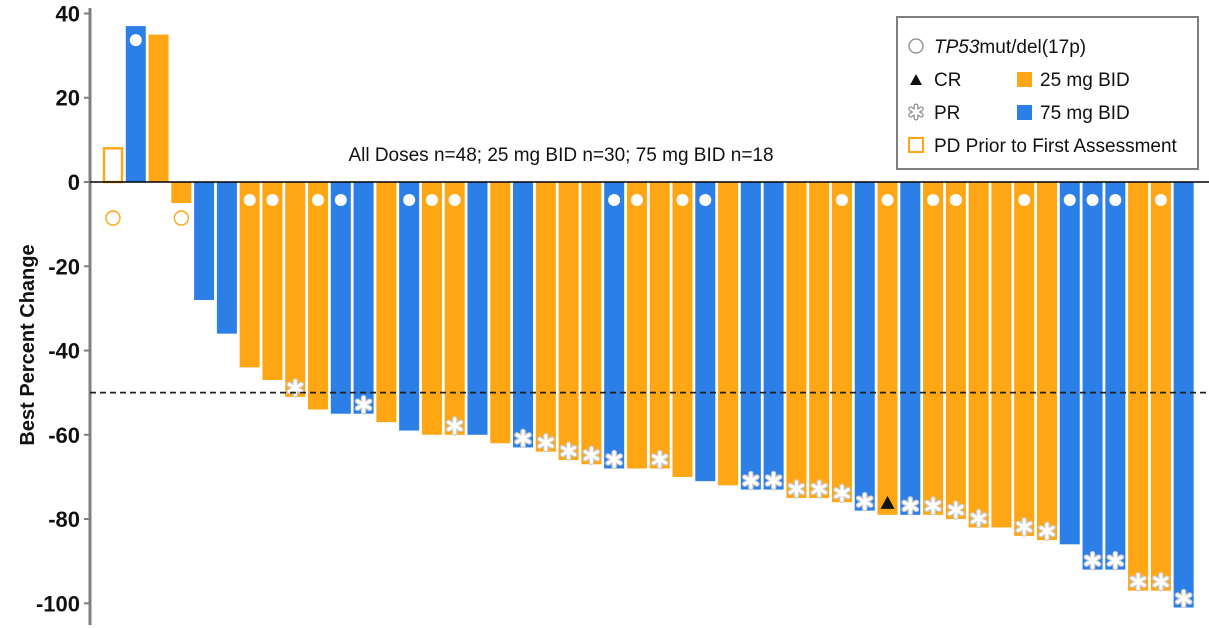 Image resolution: width=1209 pixels, height=628 pixels. I want to click on legend-label-pr: PR, so click(947, 113).